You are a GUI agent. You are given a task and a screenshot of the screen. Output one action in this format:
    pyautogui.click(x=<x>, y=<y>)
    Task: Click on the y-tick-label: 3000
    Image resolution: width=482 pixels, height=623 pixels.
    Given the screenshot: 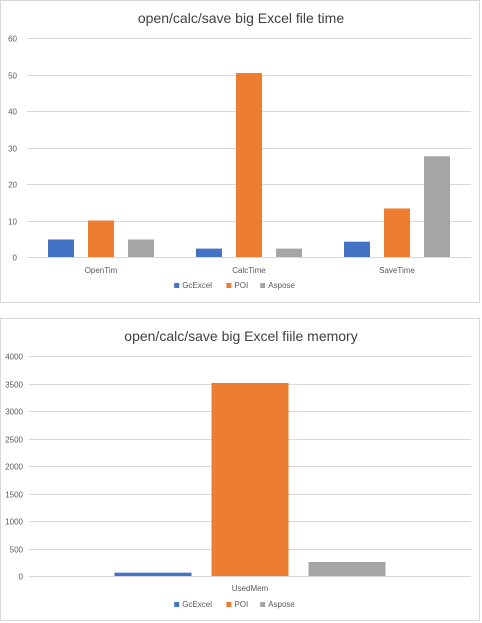 What is the action you would take?
    pyautogui.click(x=14, y=412)
    